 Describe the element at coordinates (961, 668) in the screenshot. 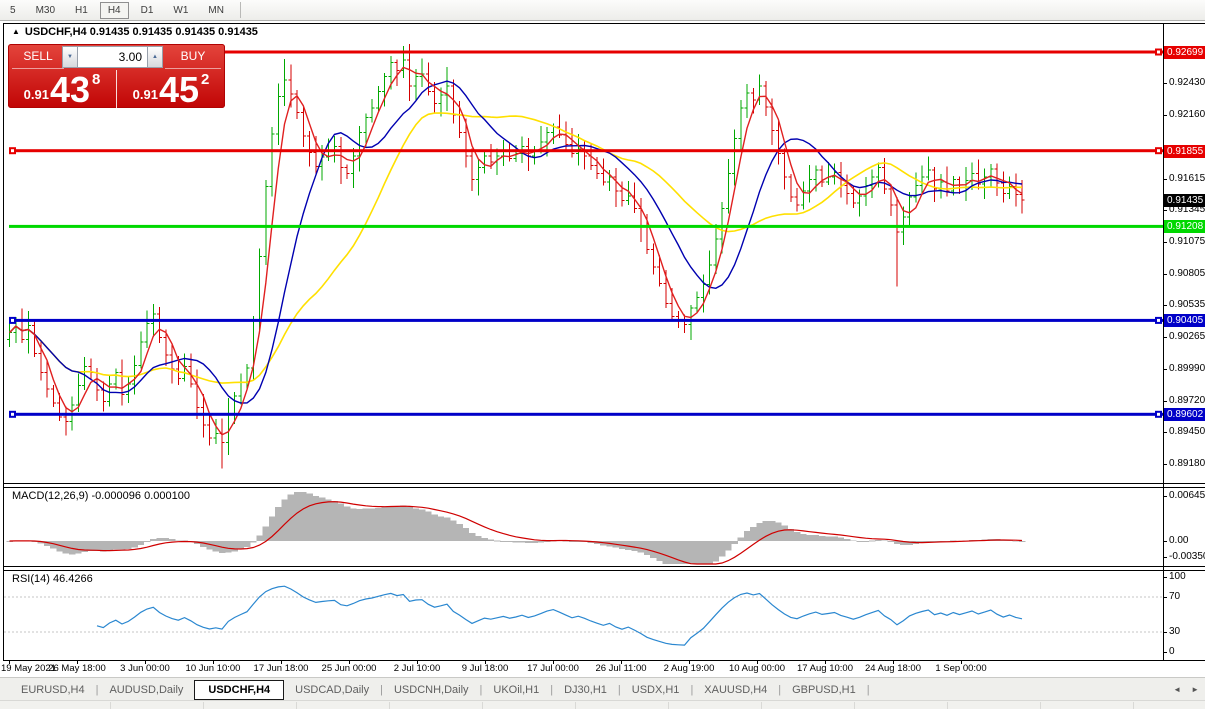

I see `date-axis-label: 1 Sep 00:00` at that location.